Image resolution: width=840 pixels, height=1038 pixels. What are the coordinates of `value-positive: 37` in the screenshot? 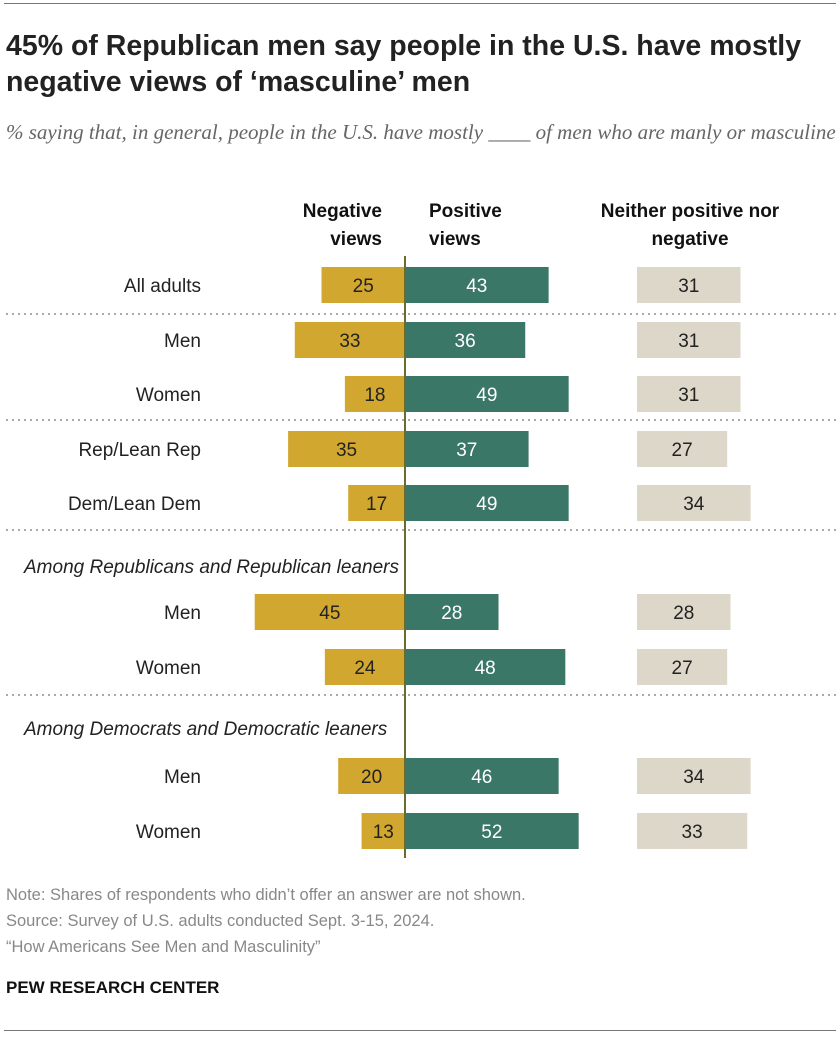 It's located at (466, 450).